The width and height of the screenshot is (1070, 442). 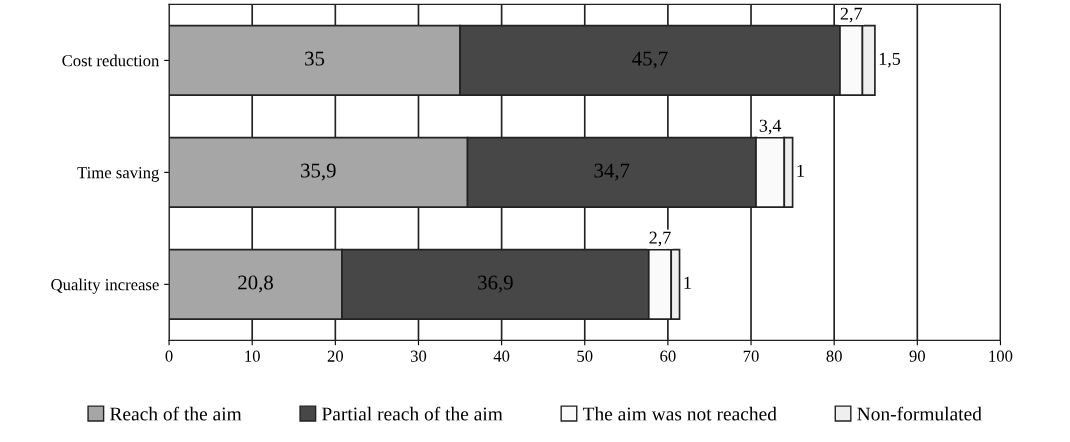 What do you see at coordinates (612, 172) in the screenshot?
I see `data-label: 34,7` at bounding box center [612, 172].